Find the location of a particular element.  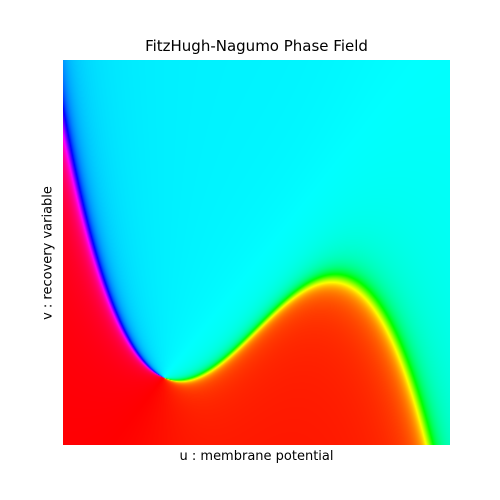

chart-title: FitzHugh-Nagumo Phase Field is located at coordinates (256, 46).